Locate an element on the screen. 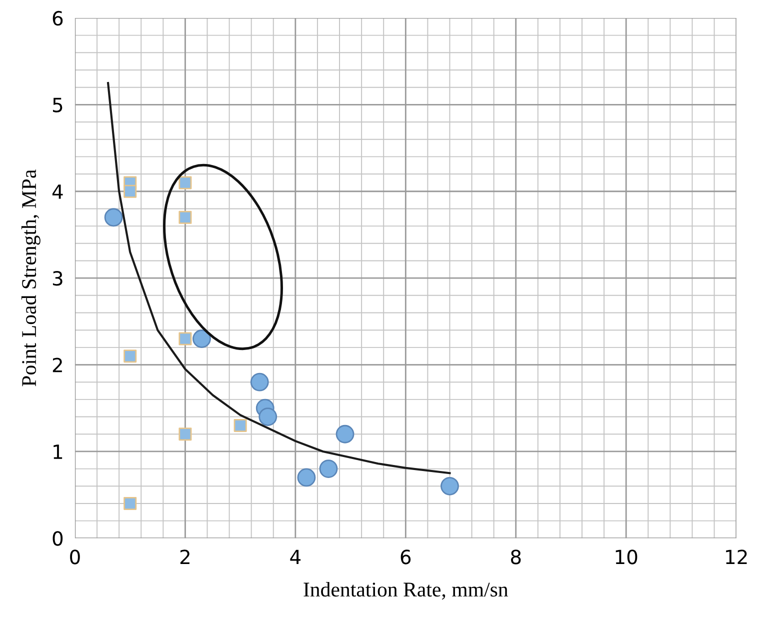 The image size is (769, 620). y-tick-label: 1 is located at coordinates (58, 451).